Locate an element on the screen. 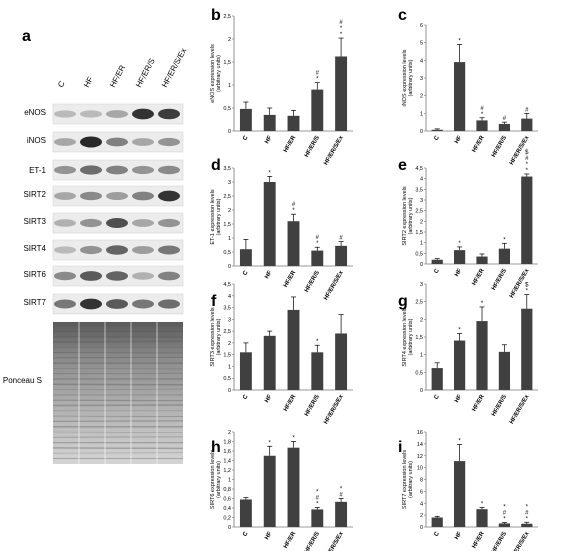  blot-label-sirt3: SIRT3 is located at coordinates (34, 221).